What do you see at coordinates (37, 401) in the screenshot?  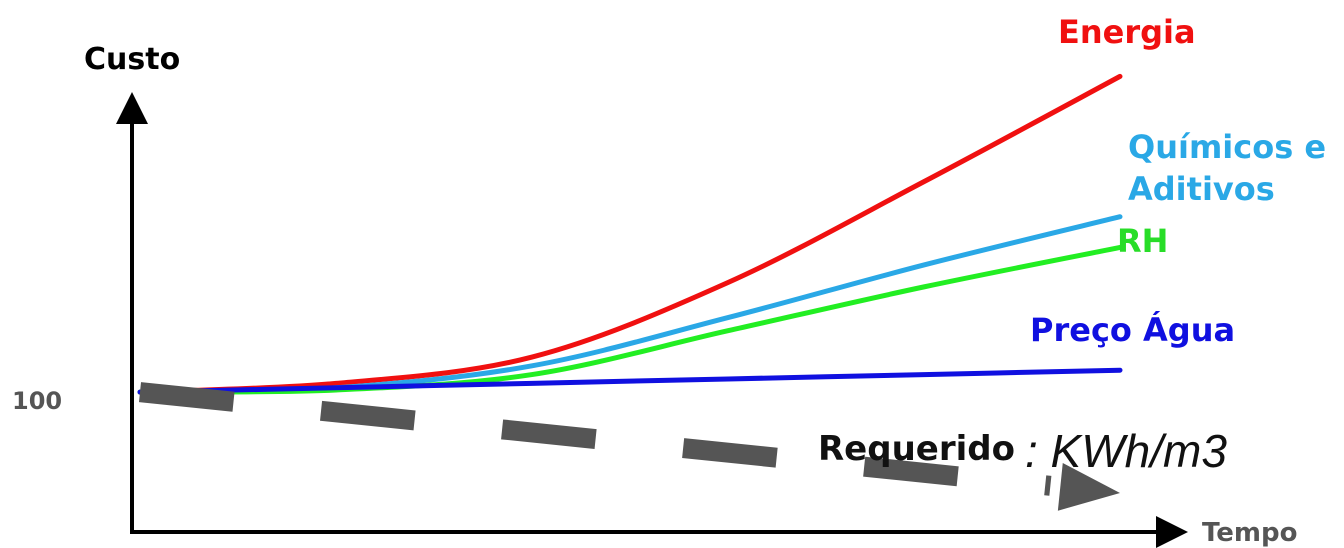 I see `y-tick-label-100: 100` at bounding box center [37, 401].